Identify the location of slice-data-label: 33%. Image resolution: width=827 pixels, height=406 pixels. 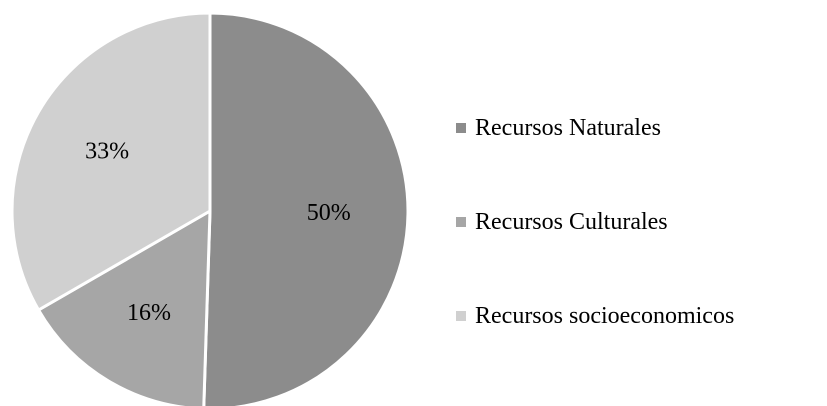
(107, 152).